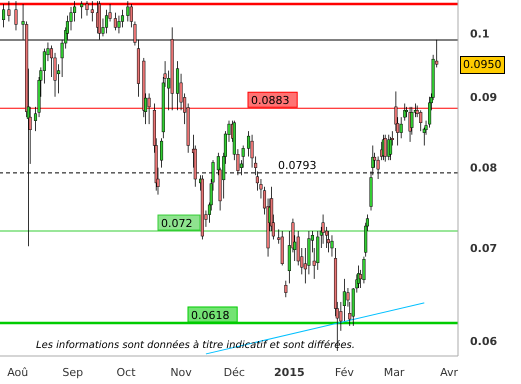 This screenshot has width=521, height=384. Describe the element at coordinates (482, 65) in the screenshot. I see `text: 0.0950` at that location.